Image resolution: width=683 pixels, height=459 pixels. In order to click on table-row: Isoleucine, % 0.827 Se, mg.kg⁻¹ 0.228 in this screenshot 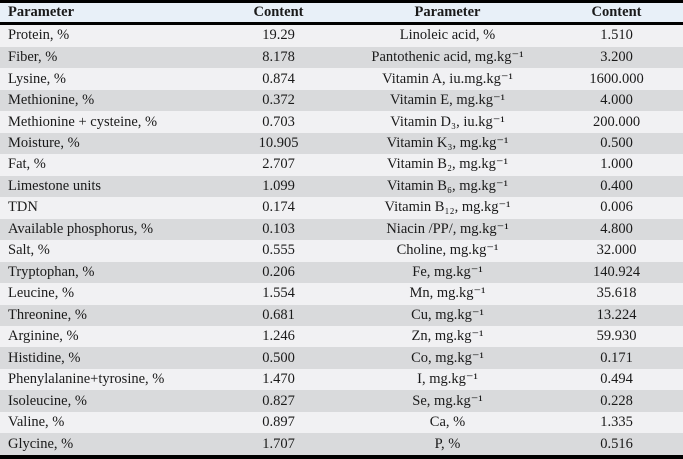, I will do `click(341, 401)`.